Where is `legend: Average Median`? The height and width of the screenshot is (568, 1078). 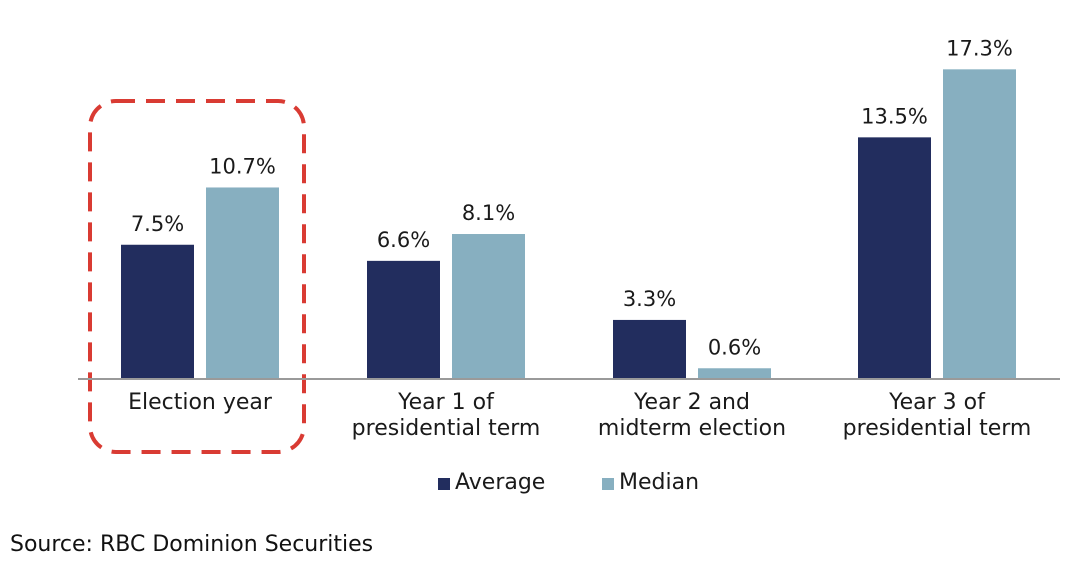 legend: Average Median is located at coordinates (568, 482).